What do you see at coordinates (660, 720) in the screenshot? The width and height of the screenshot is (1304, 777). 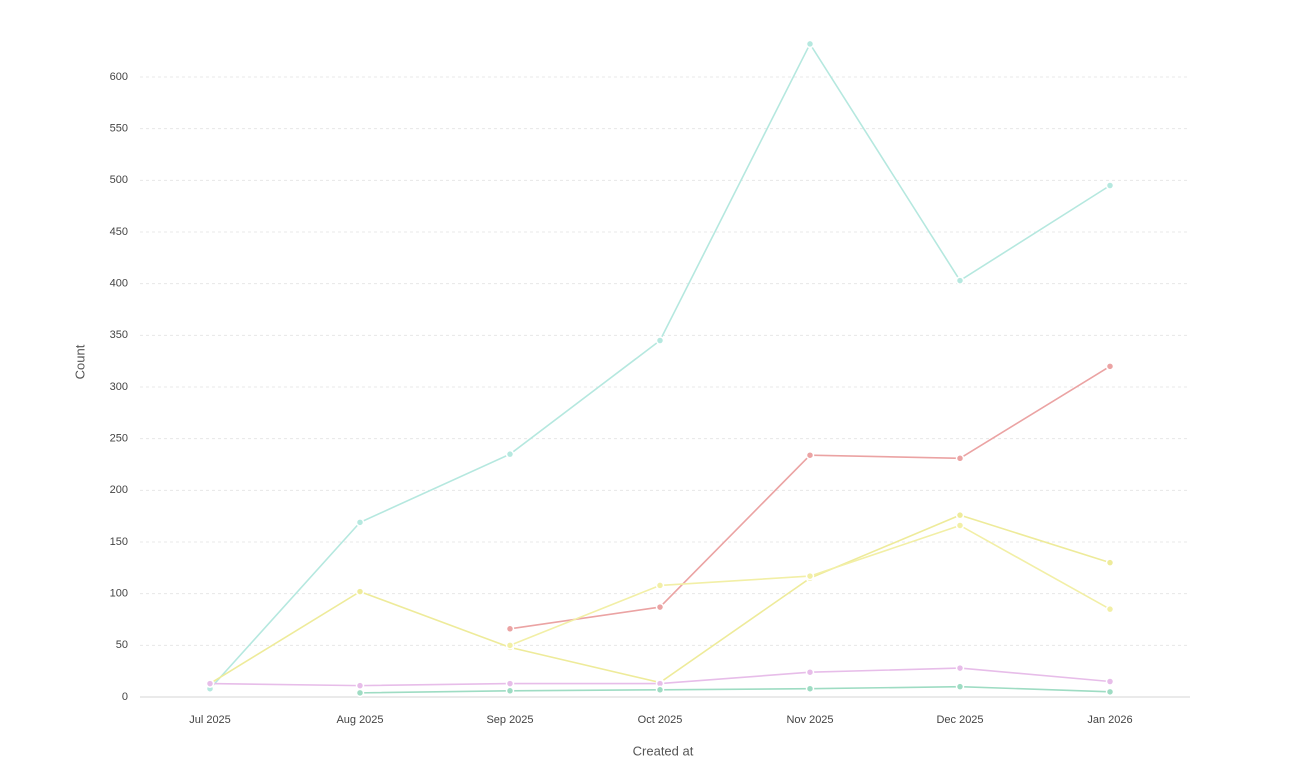 I see `x-tick-label: Oct 2025` at bounding box center [660, 720].